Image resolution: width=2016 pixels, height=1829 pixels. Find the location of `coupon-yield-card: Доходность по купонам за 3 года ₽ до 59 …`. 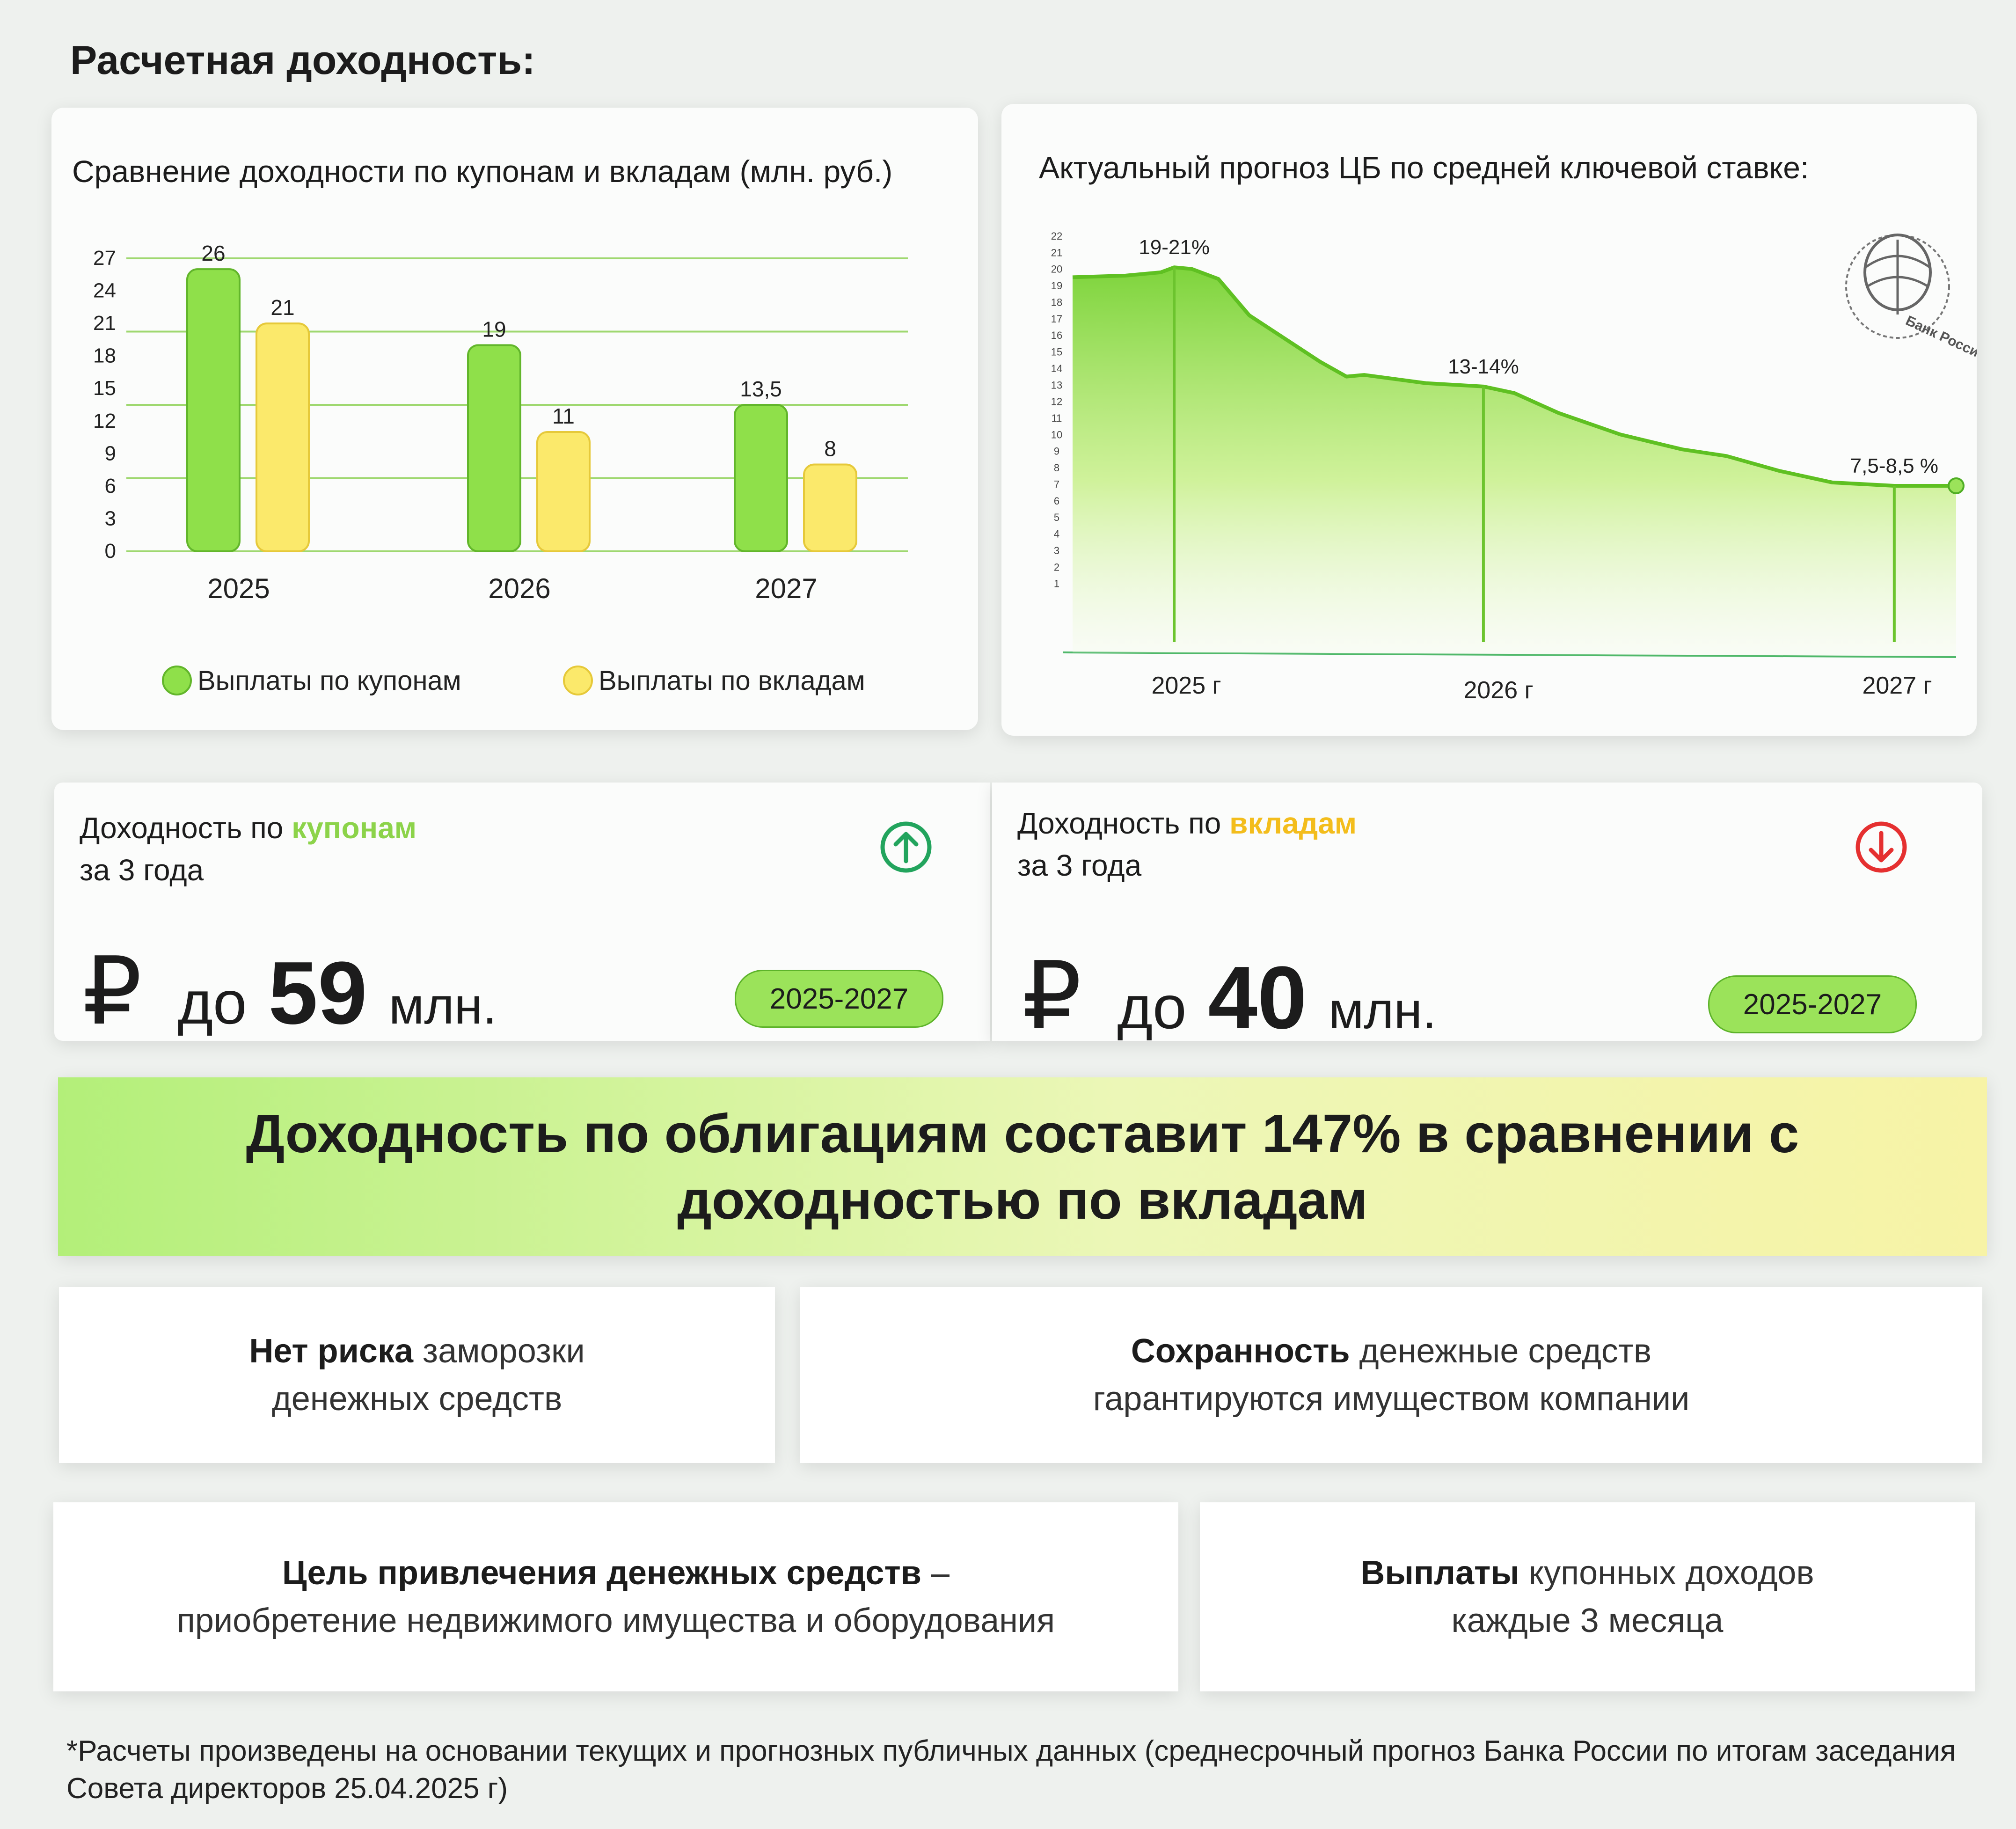

coupon-yield-card: Доходность по купонам за 3 года ₽ до 59 … is located at coordinates (522, 913).